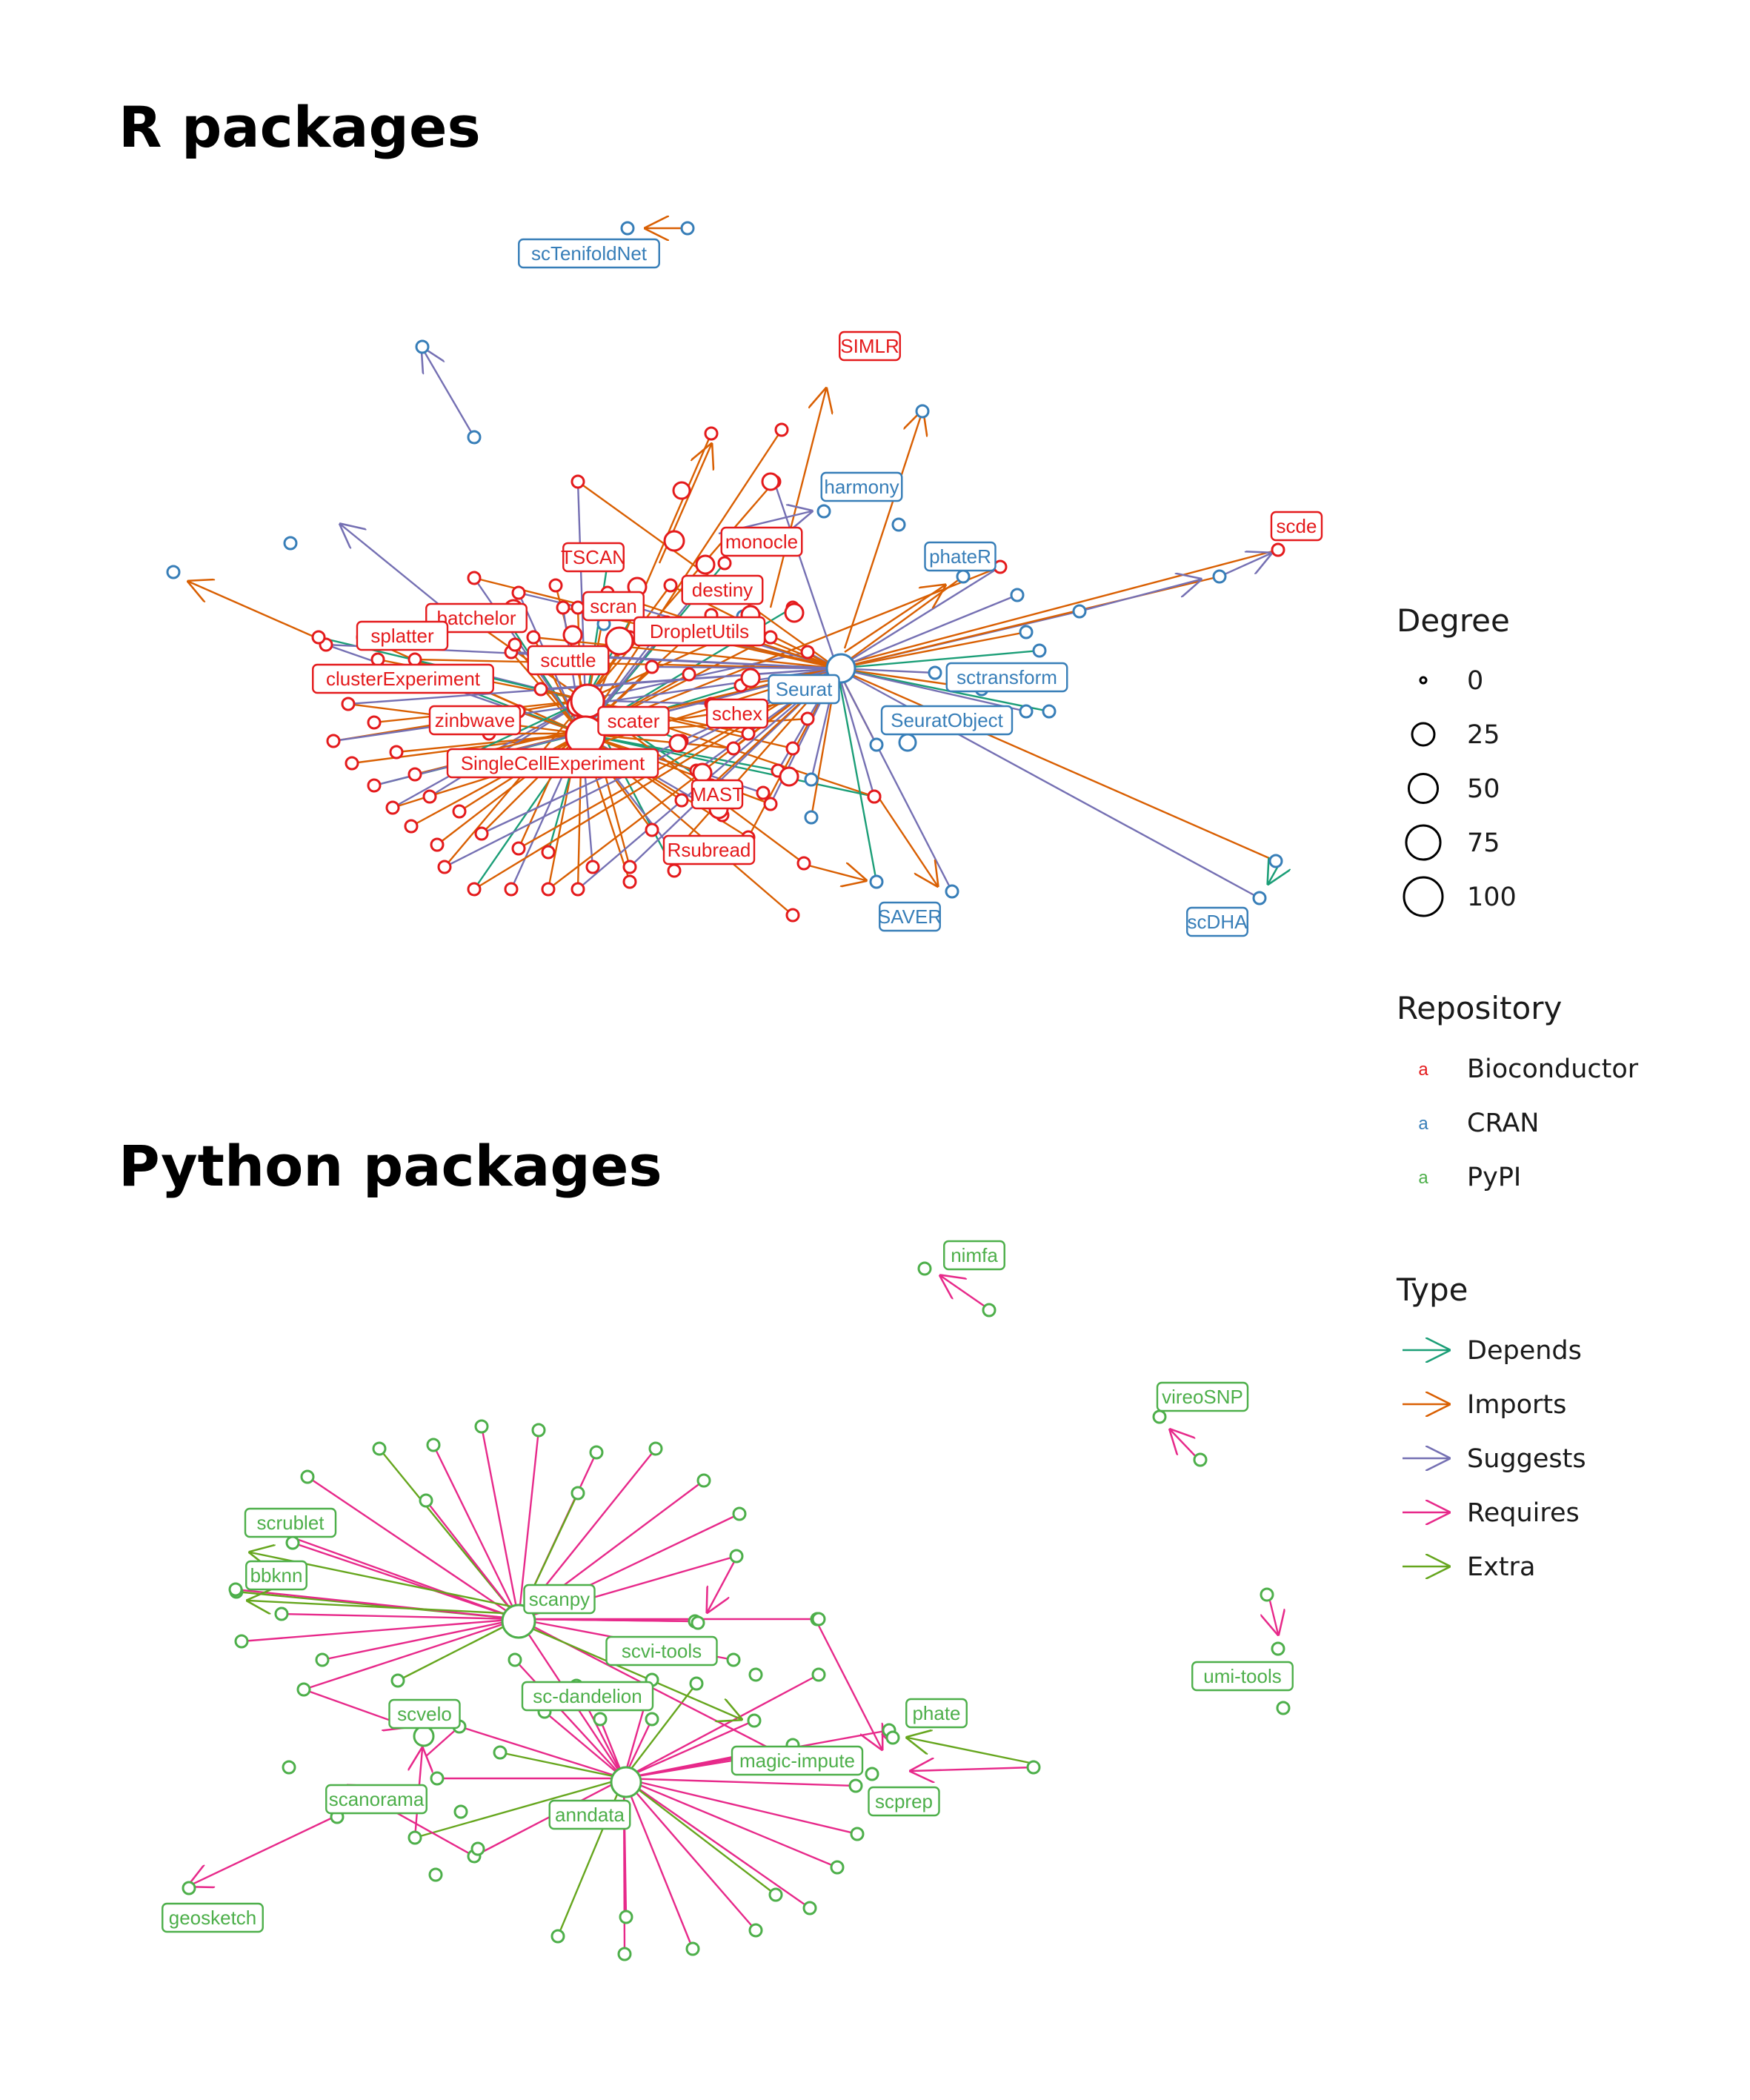 The height and width of the screenshot is (2100, 1750). I want to click on r-label-monocle-box, so click(761, 541).